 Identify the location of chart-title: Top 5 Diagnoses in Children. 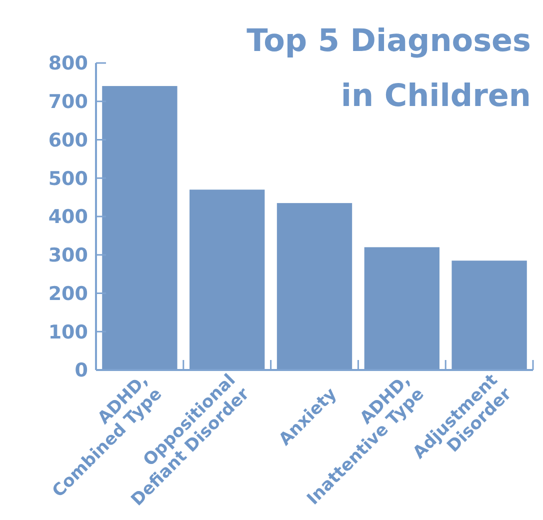
(388, 68).